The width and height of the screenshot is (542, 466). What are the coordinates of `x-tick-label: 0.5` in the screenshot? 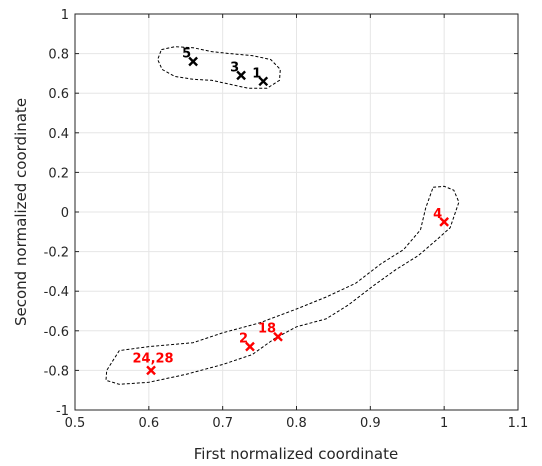 It's located at (75, 423).